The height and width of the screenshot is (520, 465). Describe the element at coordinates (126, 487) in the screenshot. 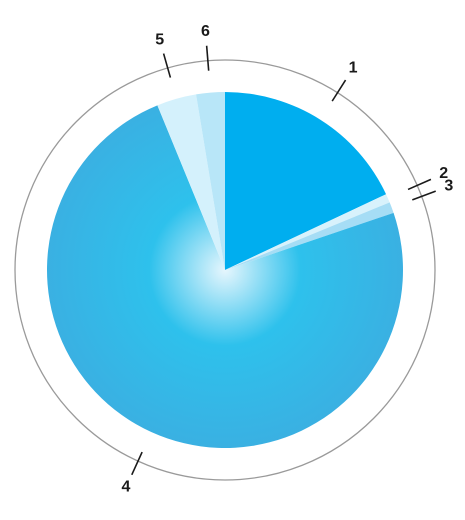

I see `slice-label-4: 4` at that location.